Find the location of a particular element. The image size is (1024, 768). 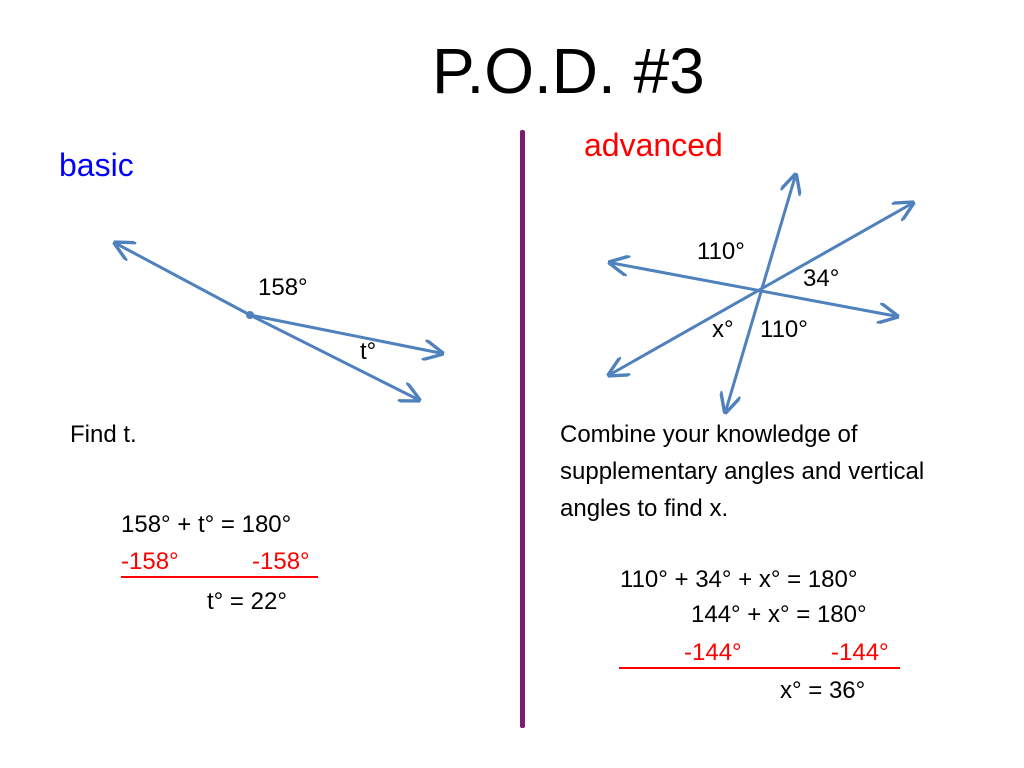

basic-work-line-1: 158° + t° = 180° is located at coordinates (206, 524).